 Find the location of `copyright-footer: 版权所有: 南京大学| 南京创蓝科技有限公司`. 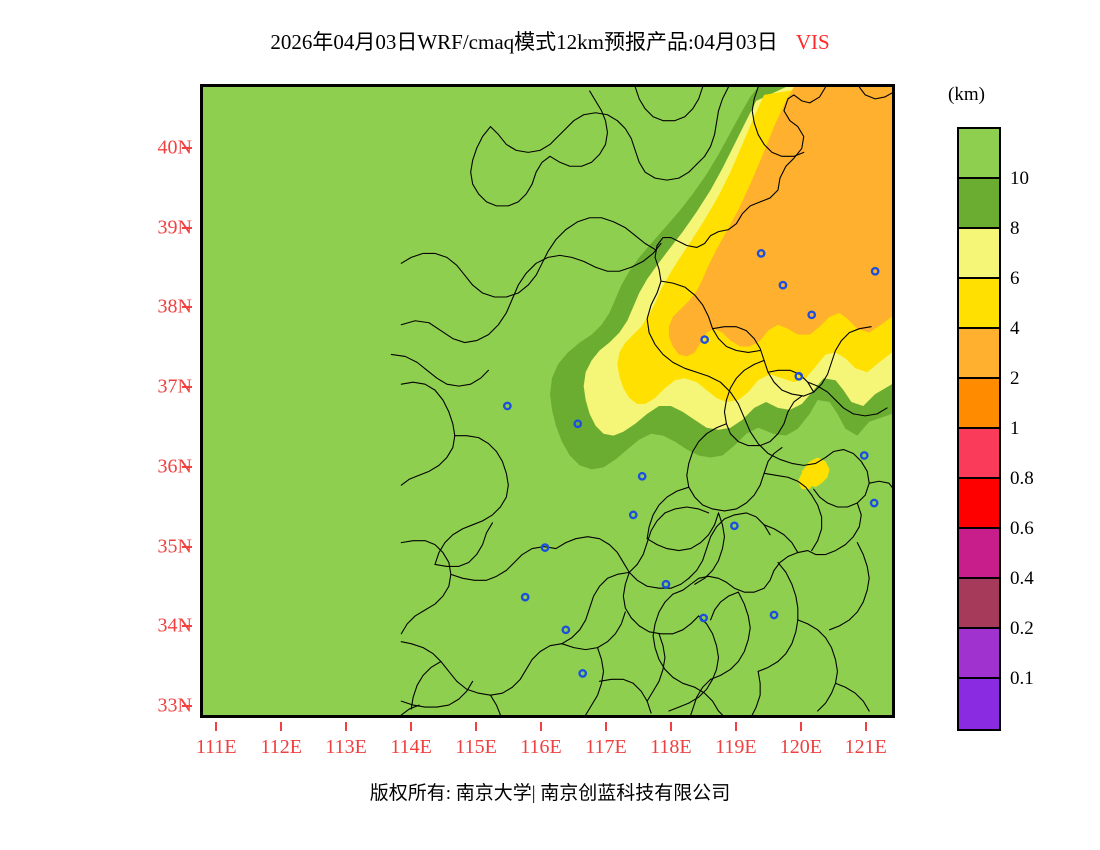

copyright-footer: 版权所有: 南京大学| 南京创蓝科技有限公司 is located at coordinates (550, 793).